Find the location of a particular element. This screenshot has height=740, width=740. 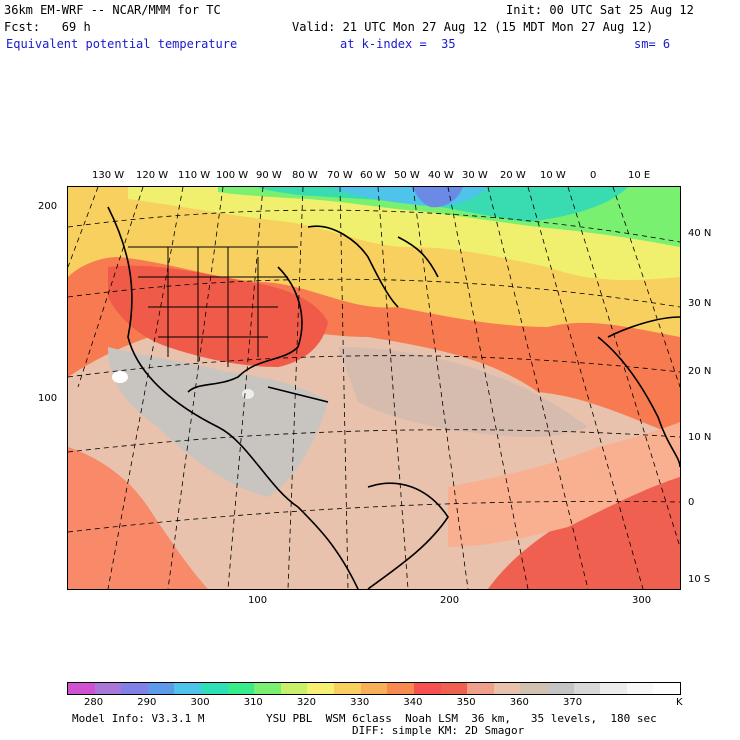

longitude-label: 10 W is located at coordinates (553, 175).